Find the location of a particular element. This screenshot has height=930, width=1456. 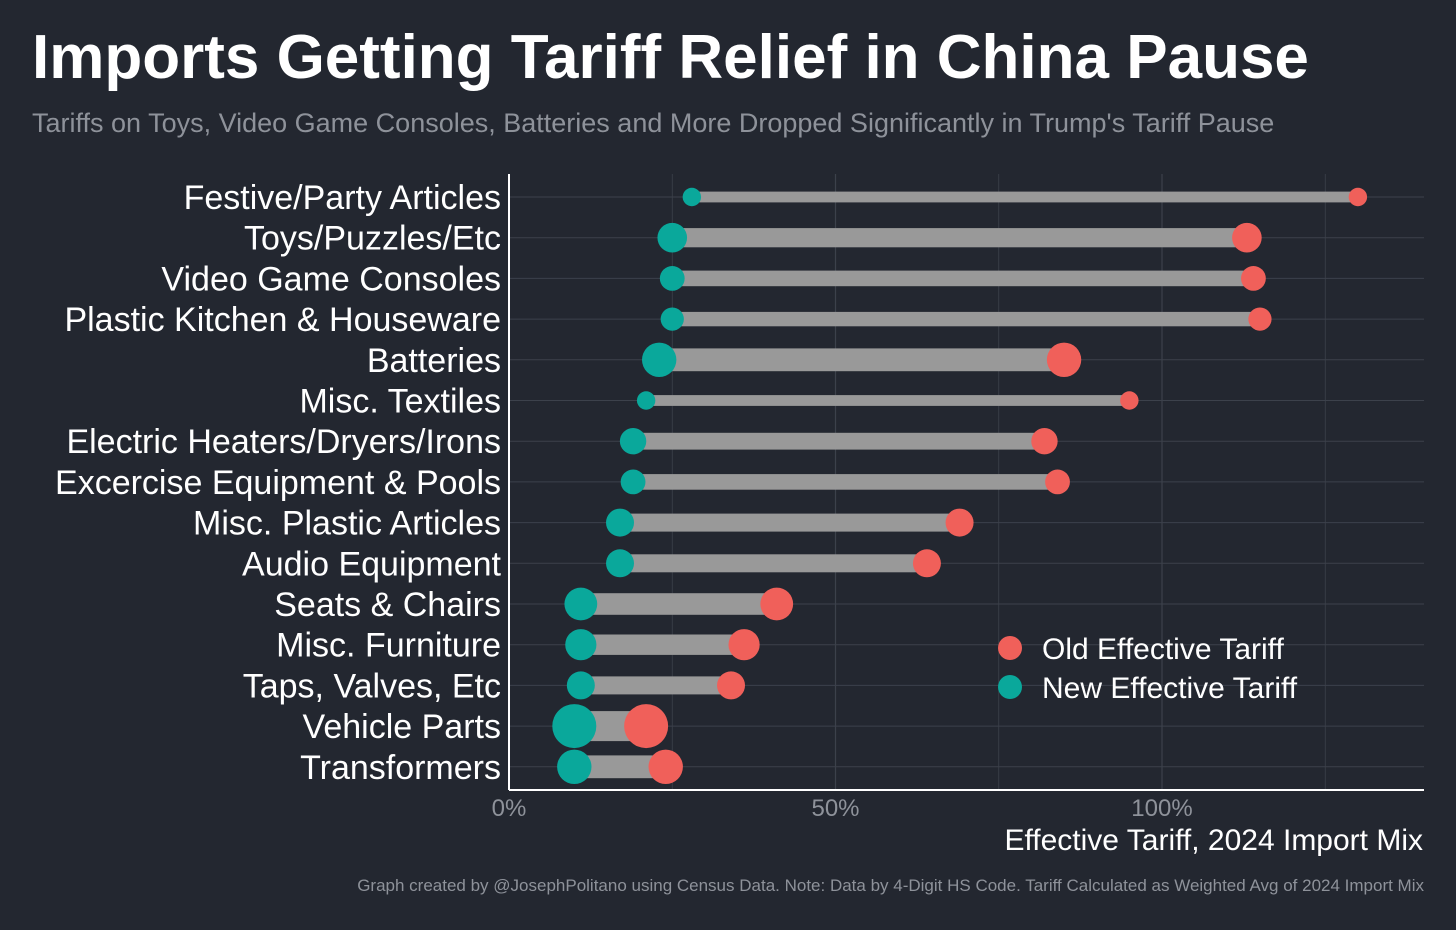

category-label: Festive/Party Articles is located at coordinates (342, 198).